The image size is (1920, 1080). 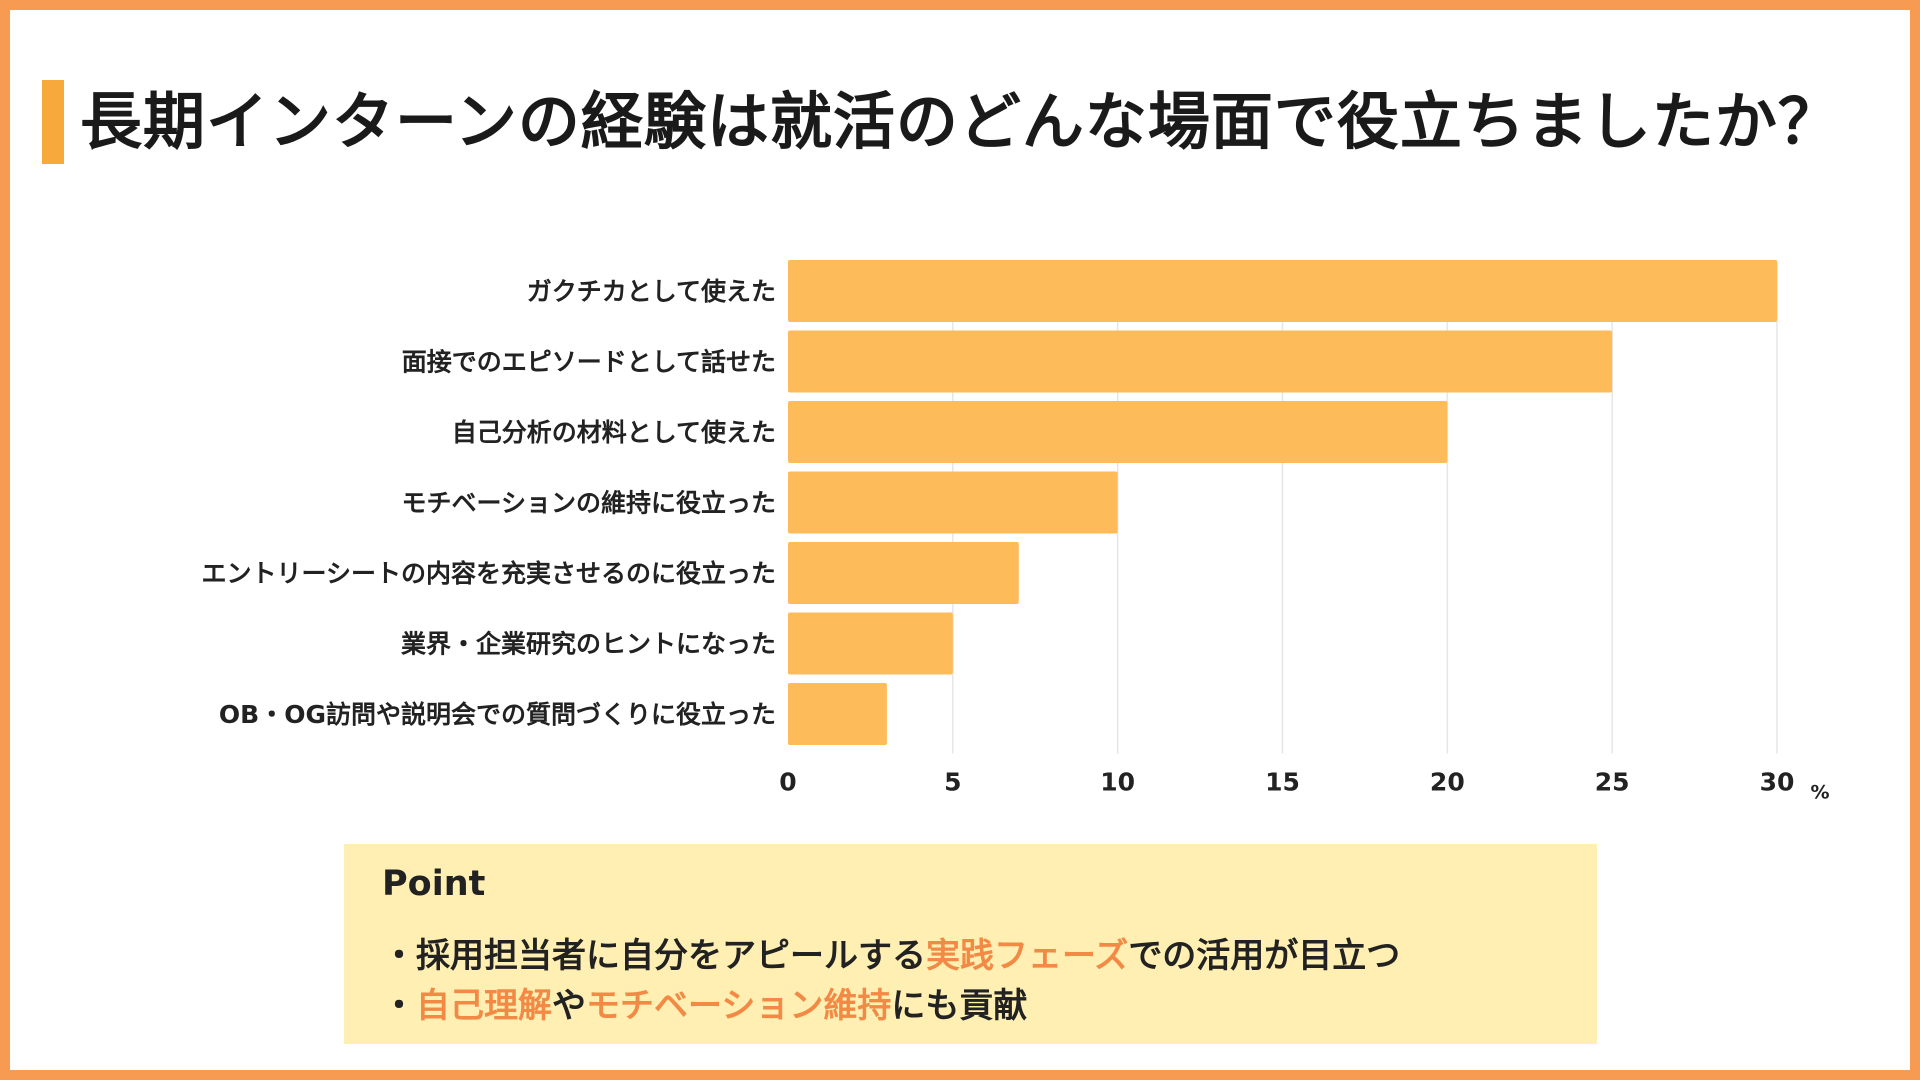 I want to click on point-text: での活用が目立つ, so click(x=1264, y=956).